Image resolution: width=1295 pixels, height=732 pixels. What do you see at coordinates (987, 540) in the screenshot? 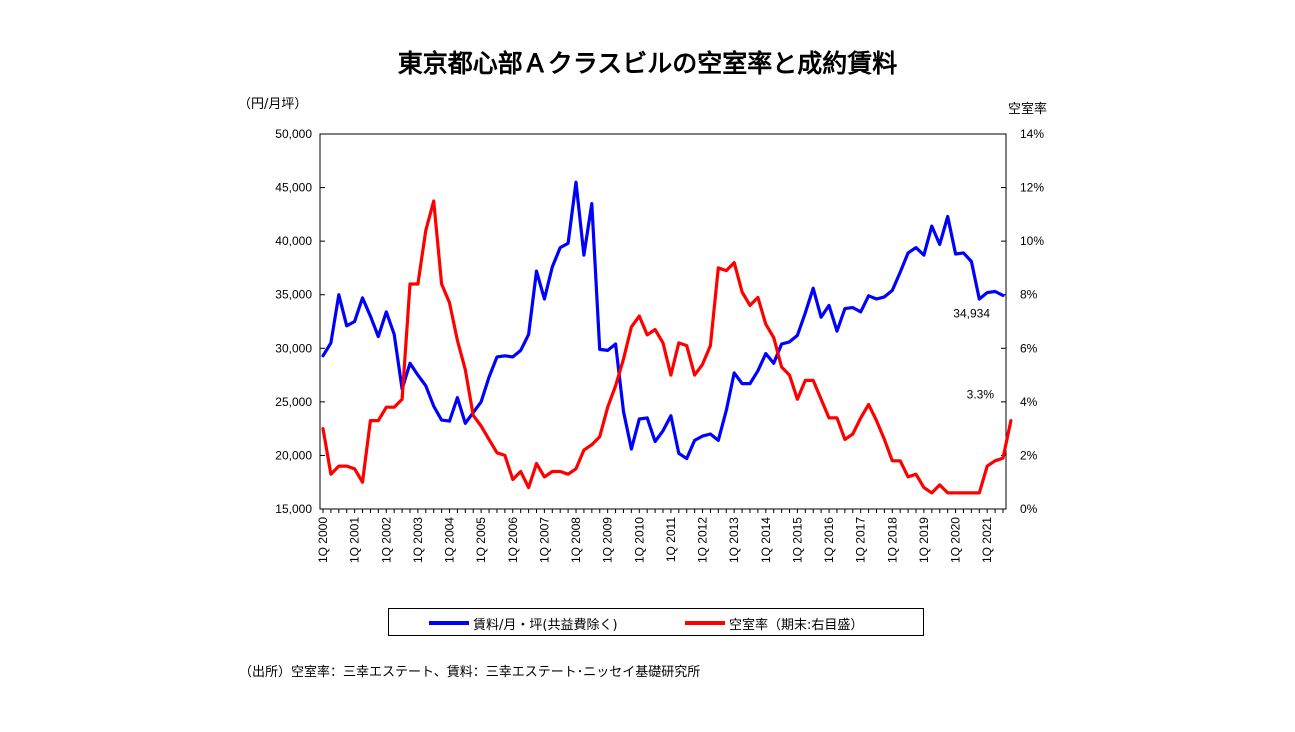
I see `x-tick-label: 1Q 2021` at bounding box center [987, 540].